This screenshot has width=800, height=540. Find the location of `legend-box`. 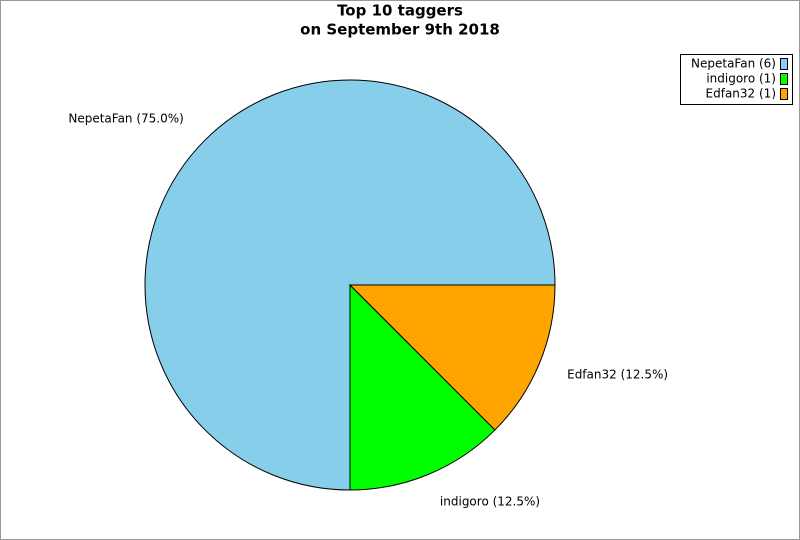

legend-box is located at coordinates (736, 79).